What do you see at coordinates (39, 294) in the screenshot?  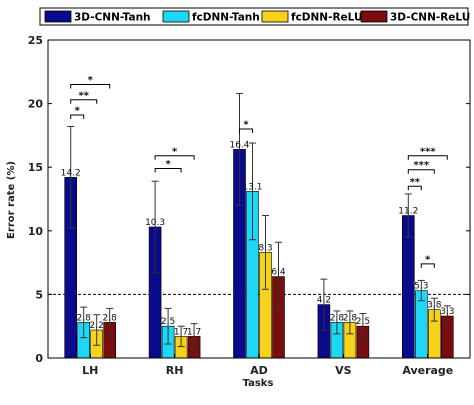 I see `y-tick-label: 5` at bounding box center [39, 294].